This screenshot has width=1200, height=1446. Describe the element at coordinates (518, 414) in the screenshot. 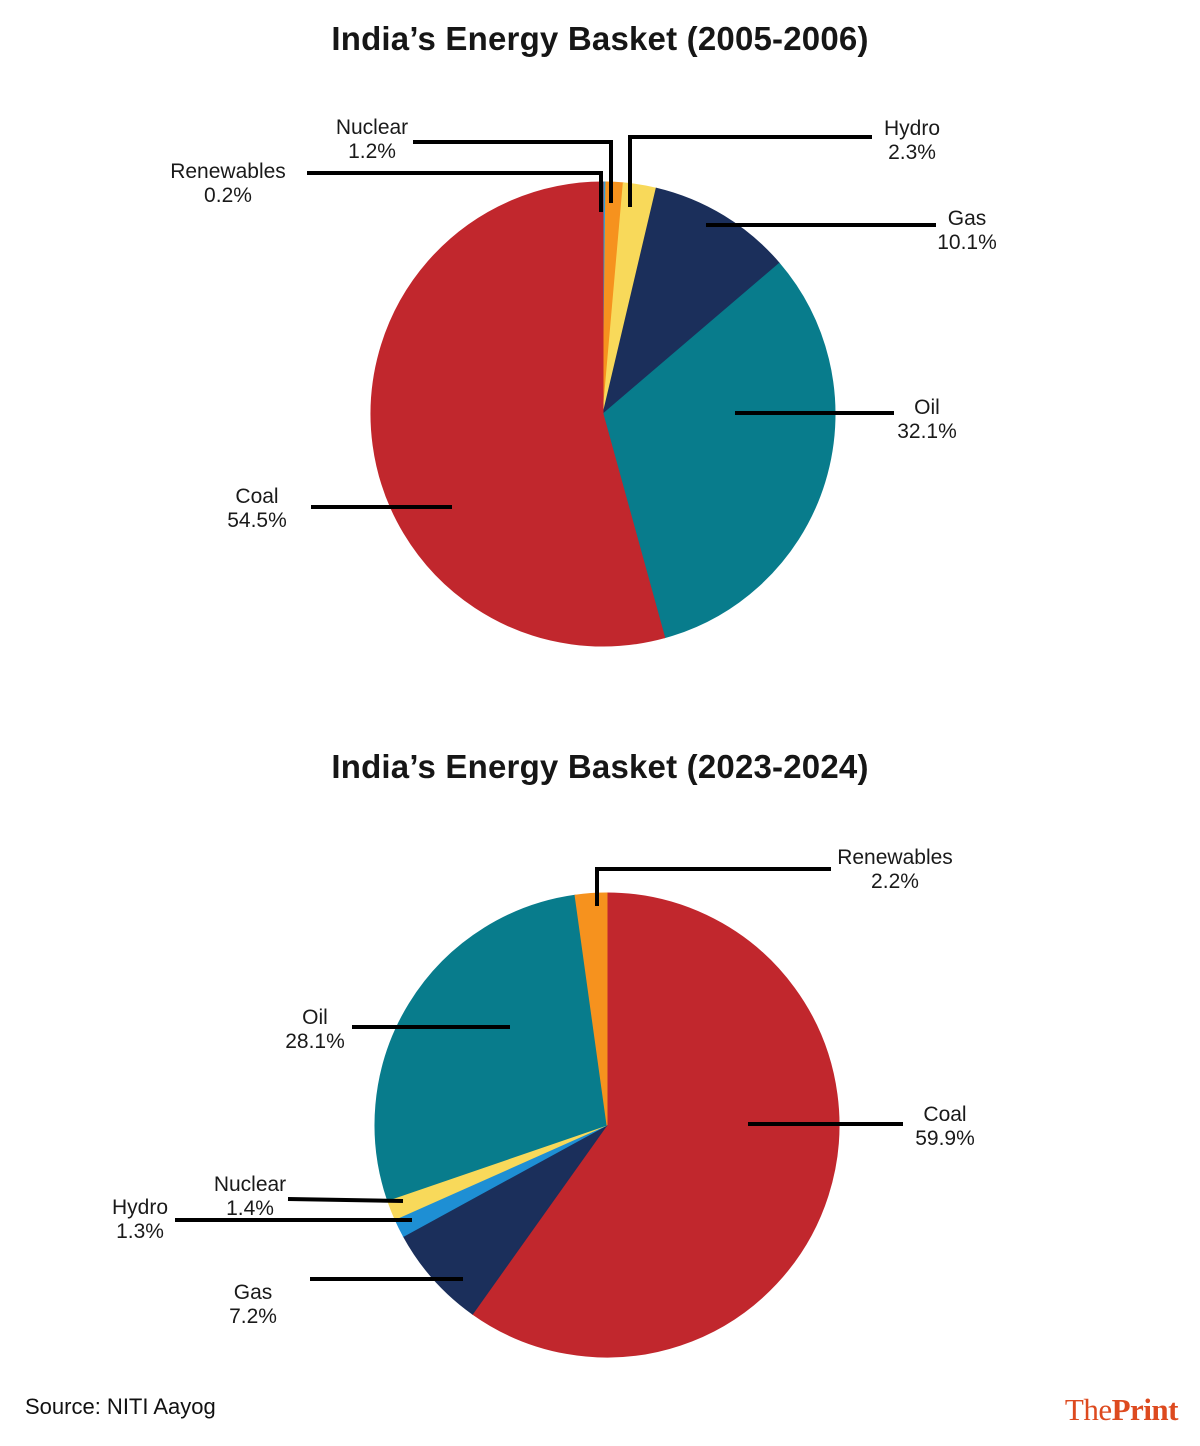

I see `pie1-slice-coal` at that location.